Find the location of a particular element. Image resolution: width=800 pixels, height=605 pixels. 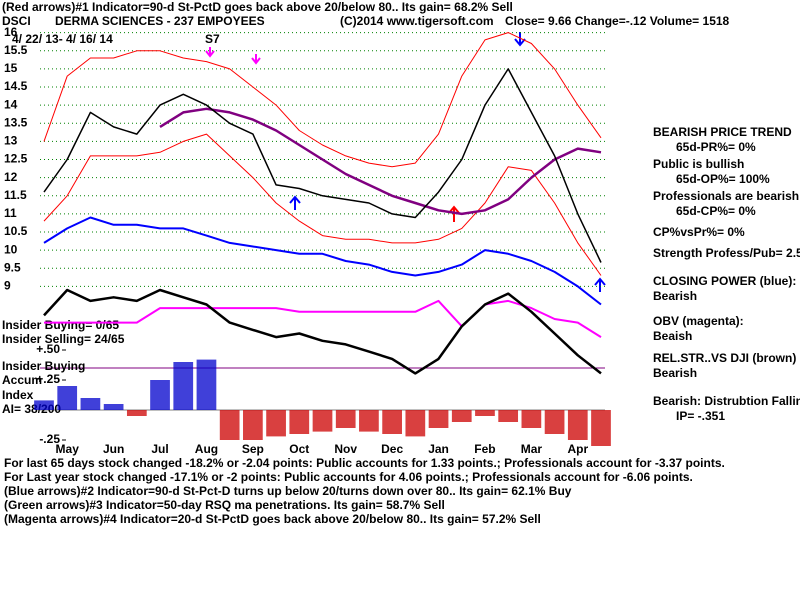

side-text: 65d-CP%= 0% is located at coordinates (716, 211).